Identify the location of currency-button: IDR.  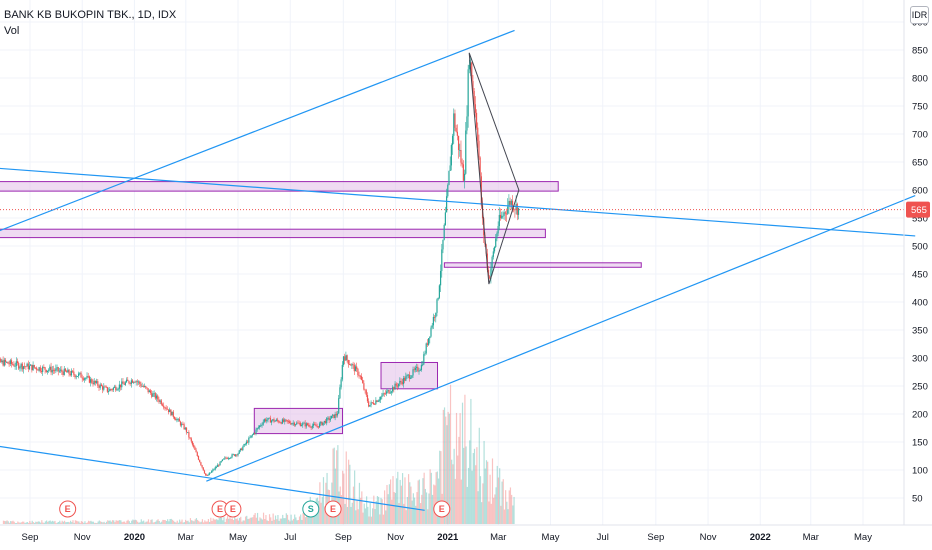
(919, 15).